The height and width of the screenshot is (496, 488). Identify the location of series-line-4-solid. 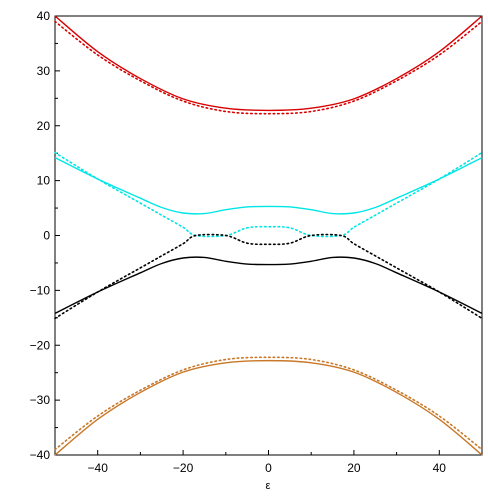
(268, 285).